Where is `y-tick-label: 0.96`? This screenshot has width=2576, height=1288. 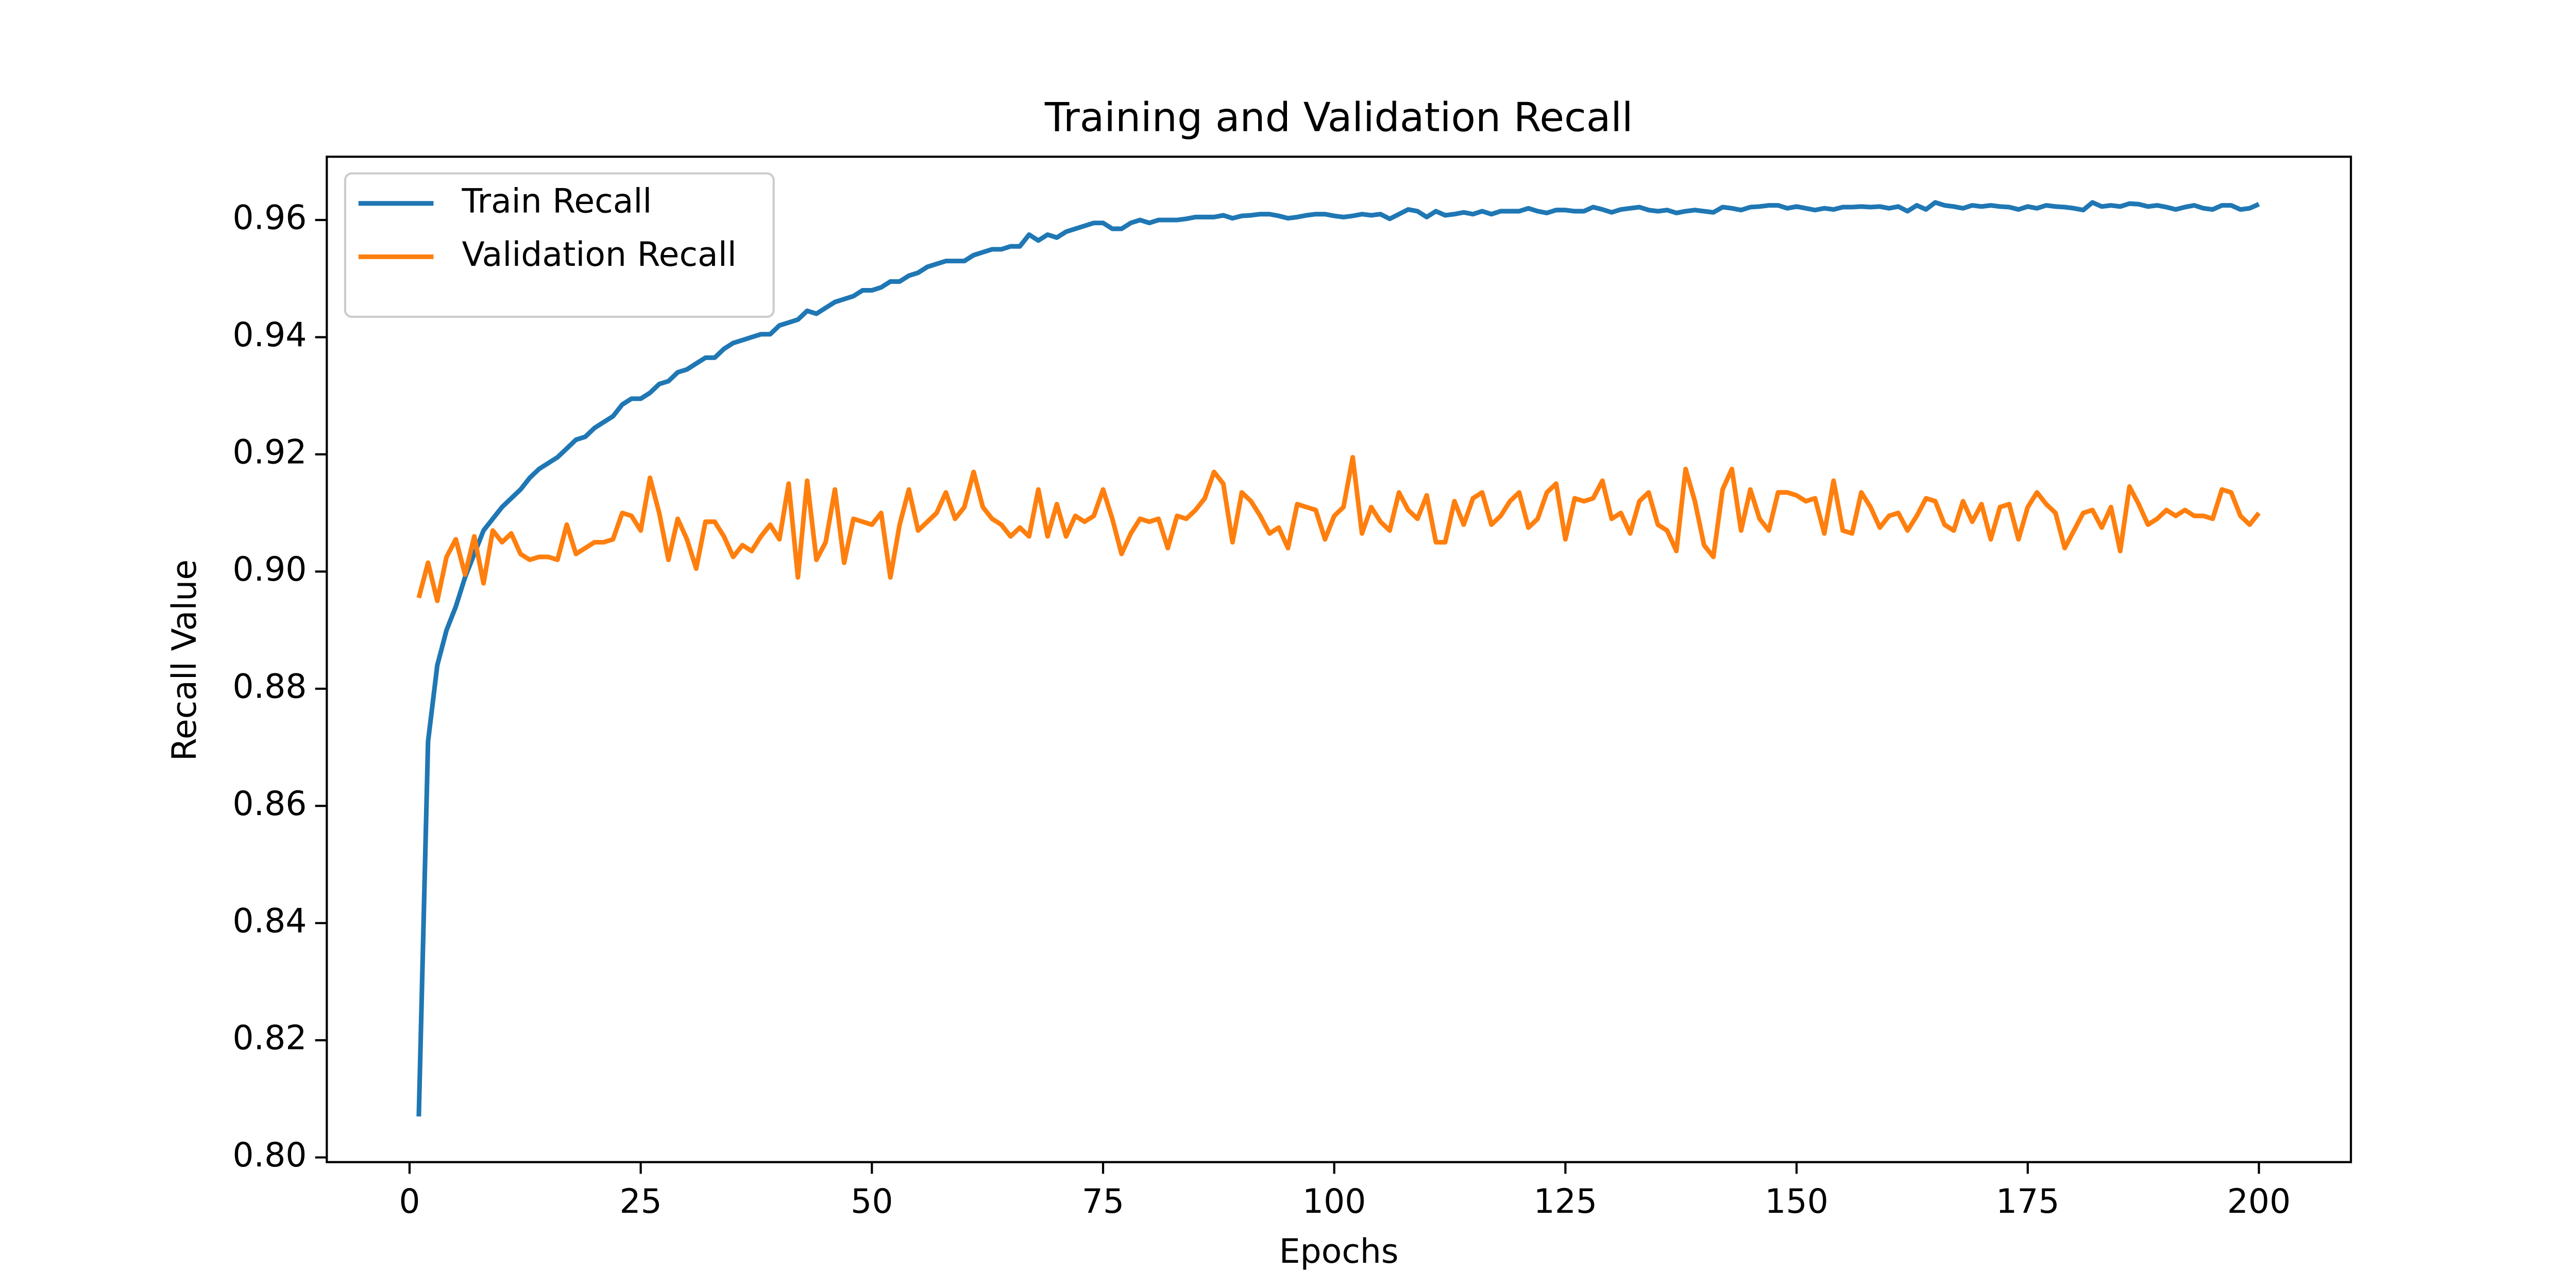
y-tick-label: 0.96 is located at coordinates (269, 218).